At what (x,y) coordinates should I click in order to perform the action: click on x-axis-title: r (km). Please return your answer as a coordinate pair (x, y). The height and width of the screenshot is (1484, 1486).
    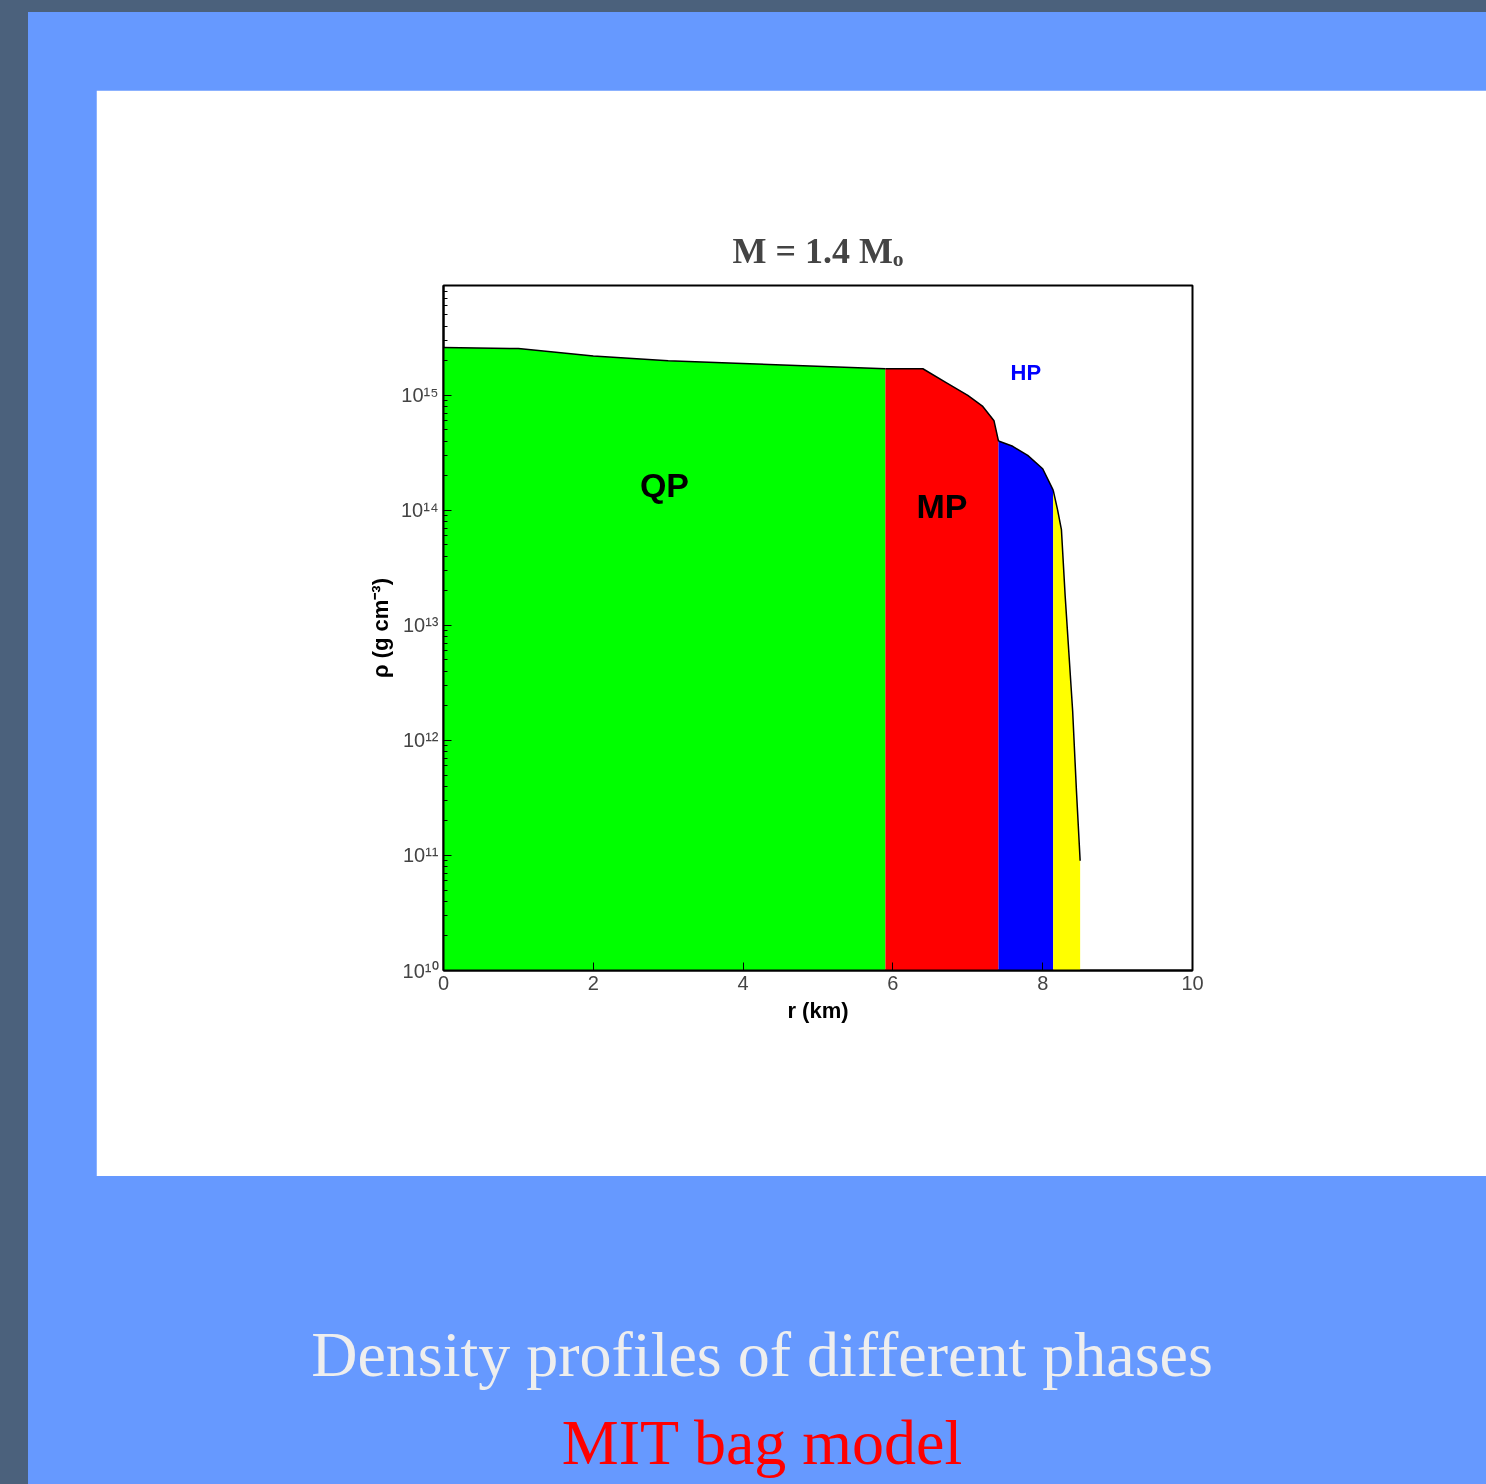
    Looking at the image, I should click on (818, 1010).